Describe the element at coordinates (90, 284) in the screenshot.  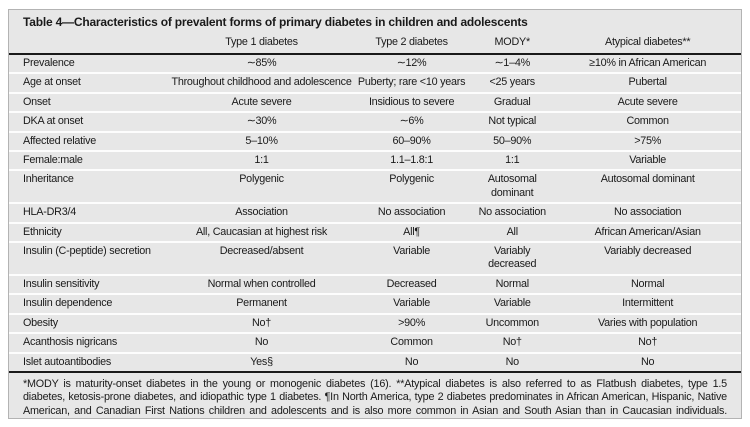
I see `row-label: Insulin sensitivity` at that location.